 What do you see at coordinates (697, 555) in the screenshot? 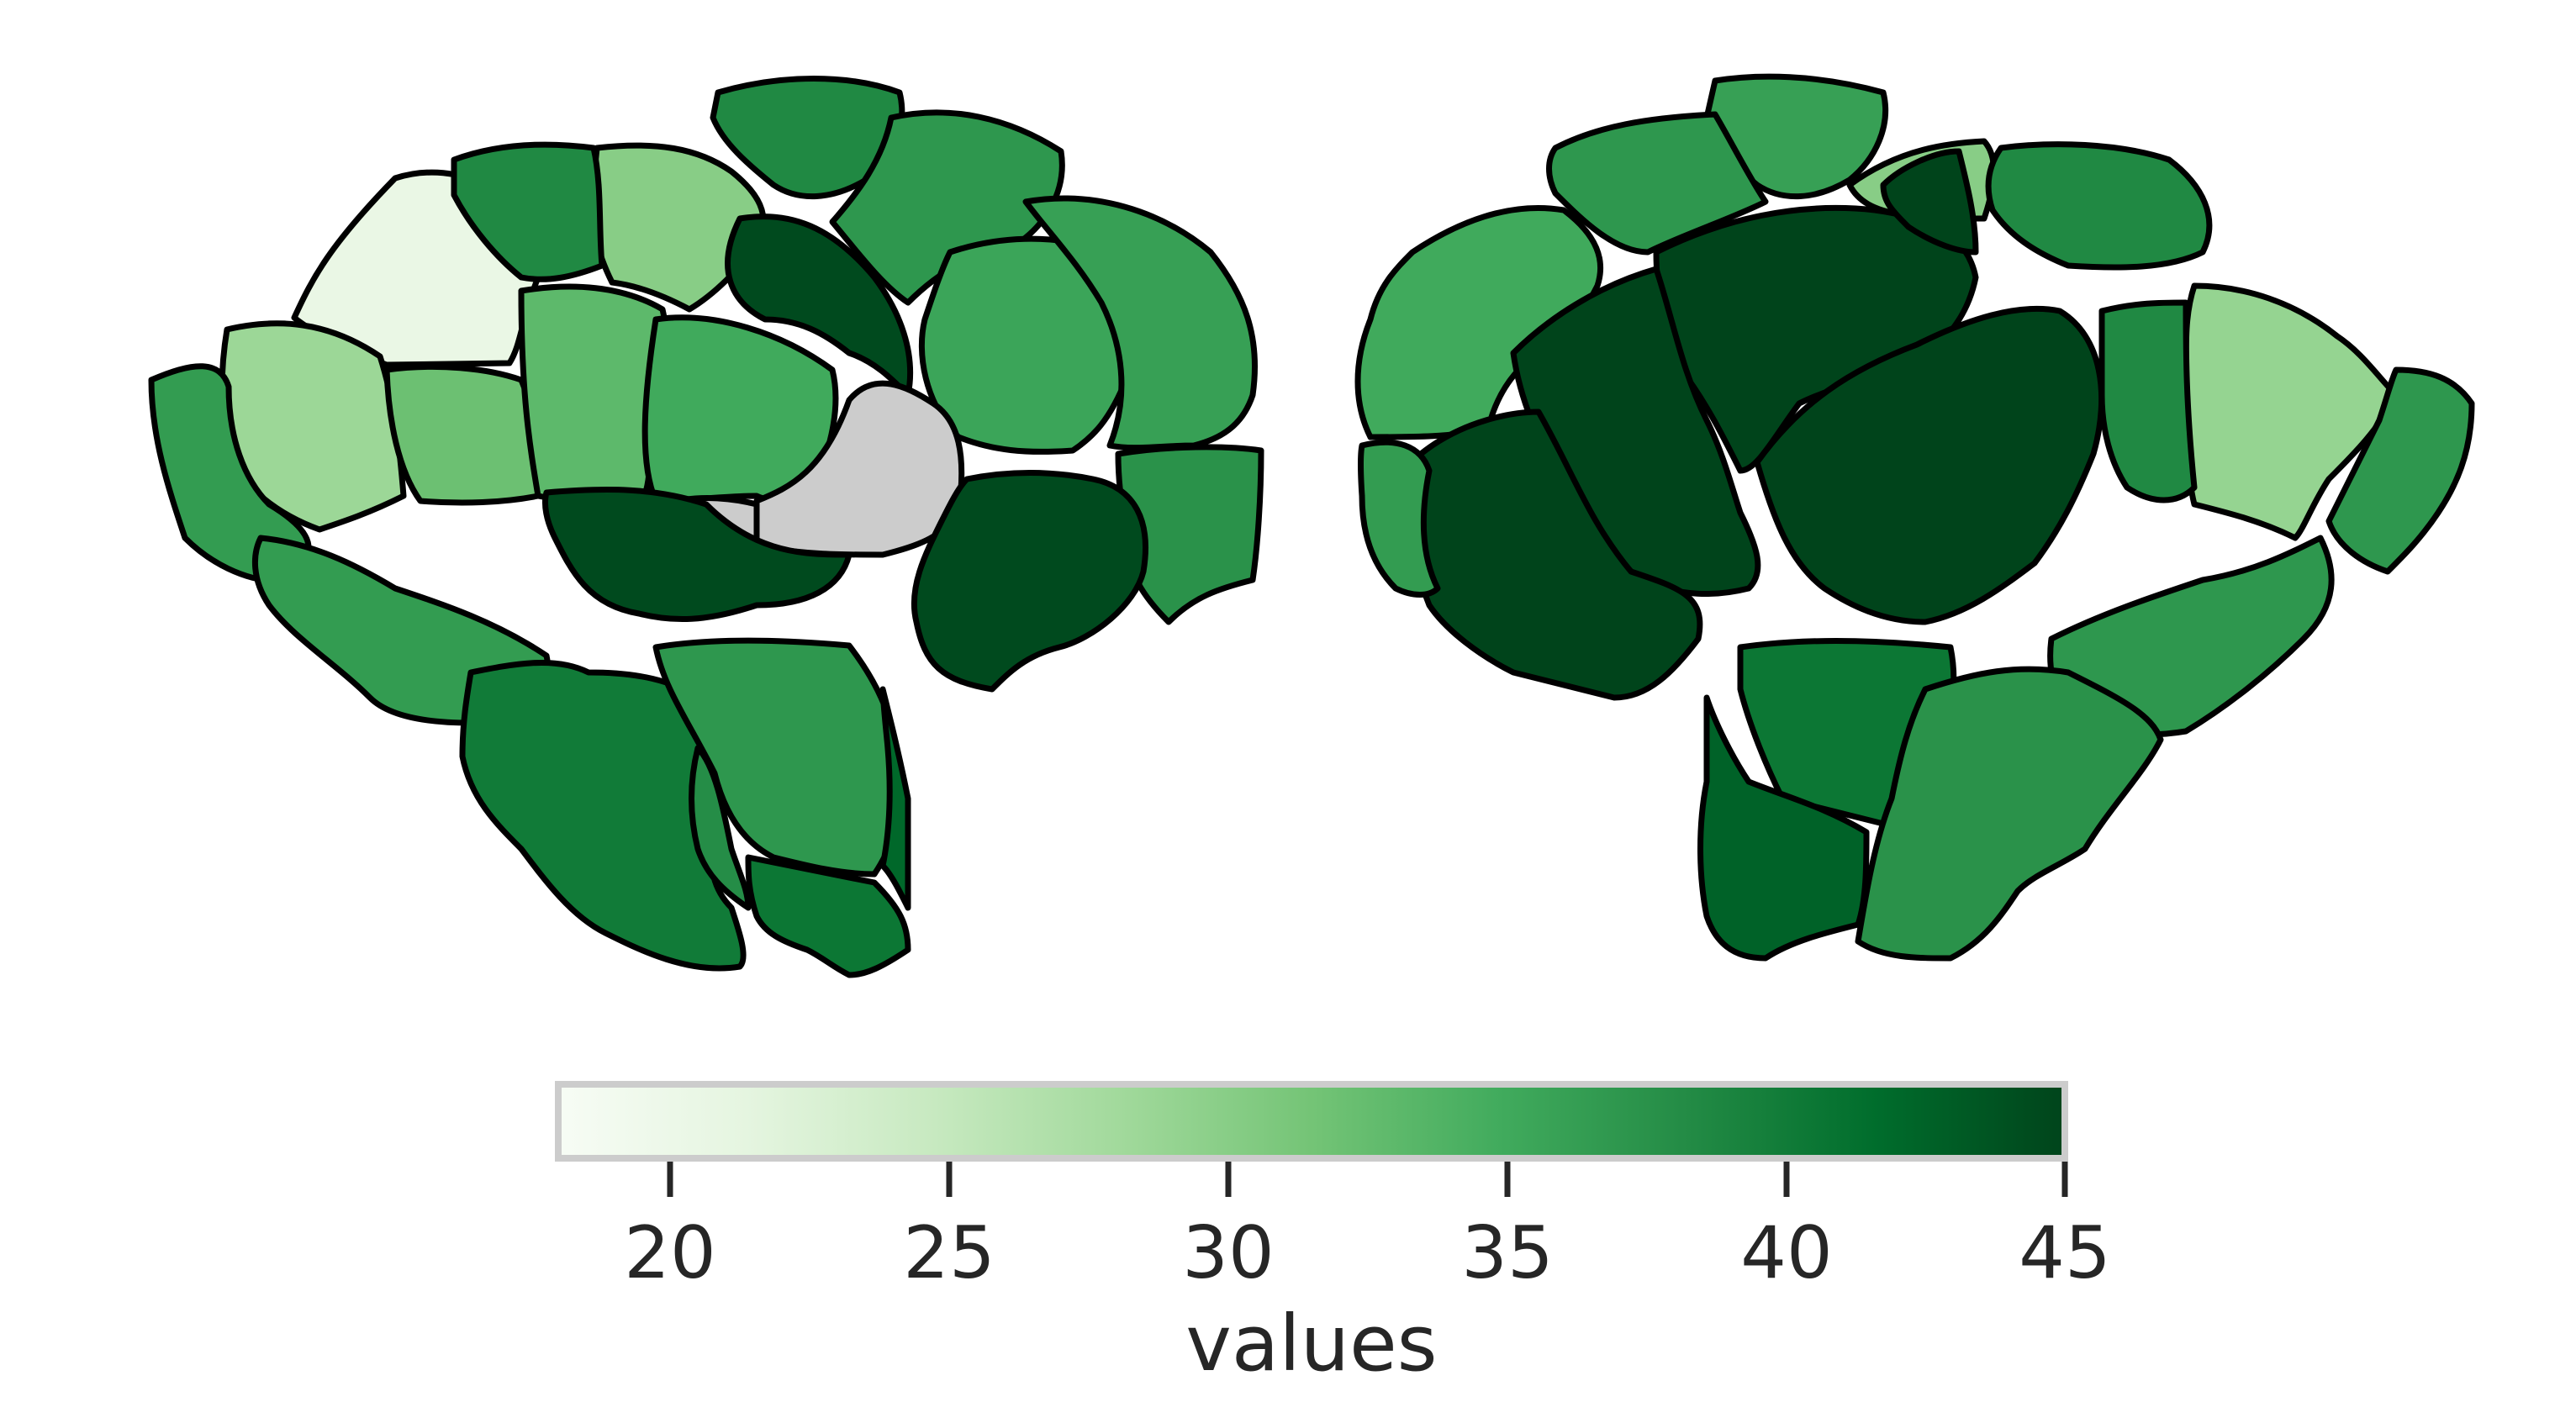
I see `parcel-l17` at bounding box center [697, 555].